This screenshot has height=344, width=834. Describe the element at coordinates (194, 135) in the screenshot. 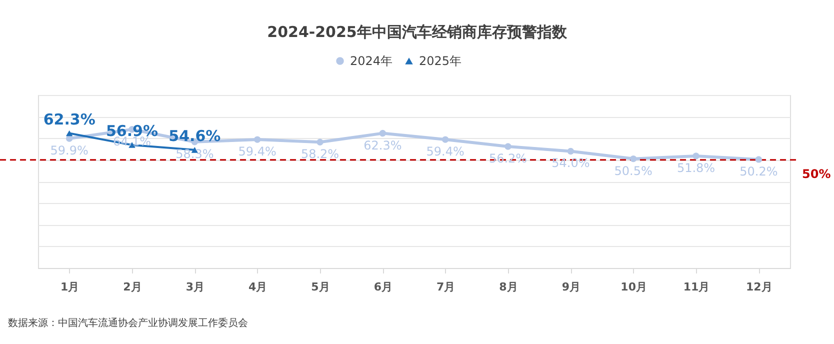

I see `data-label: 54.6%` at that location.